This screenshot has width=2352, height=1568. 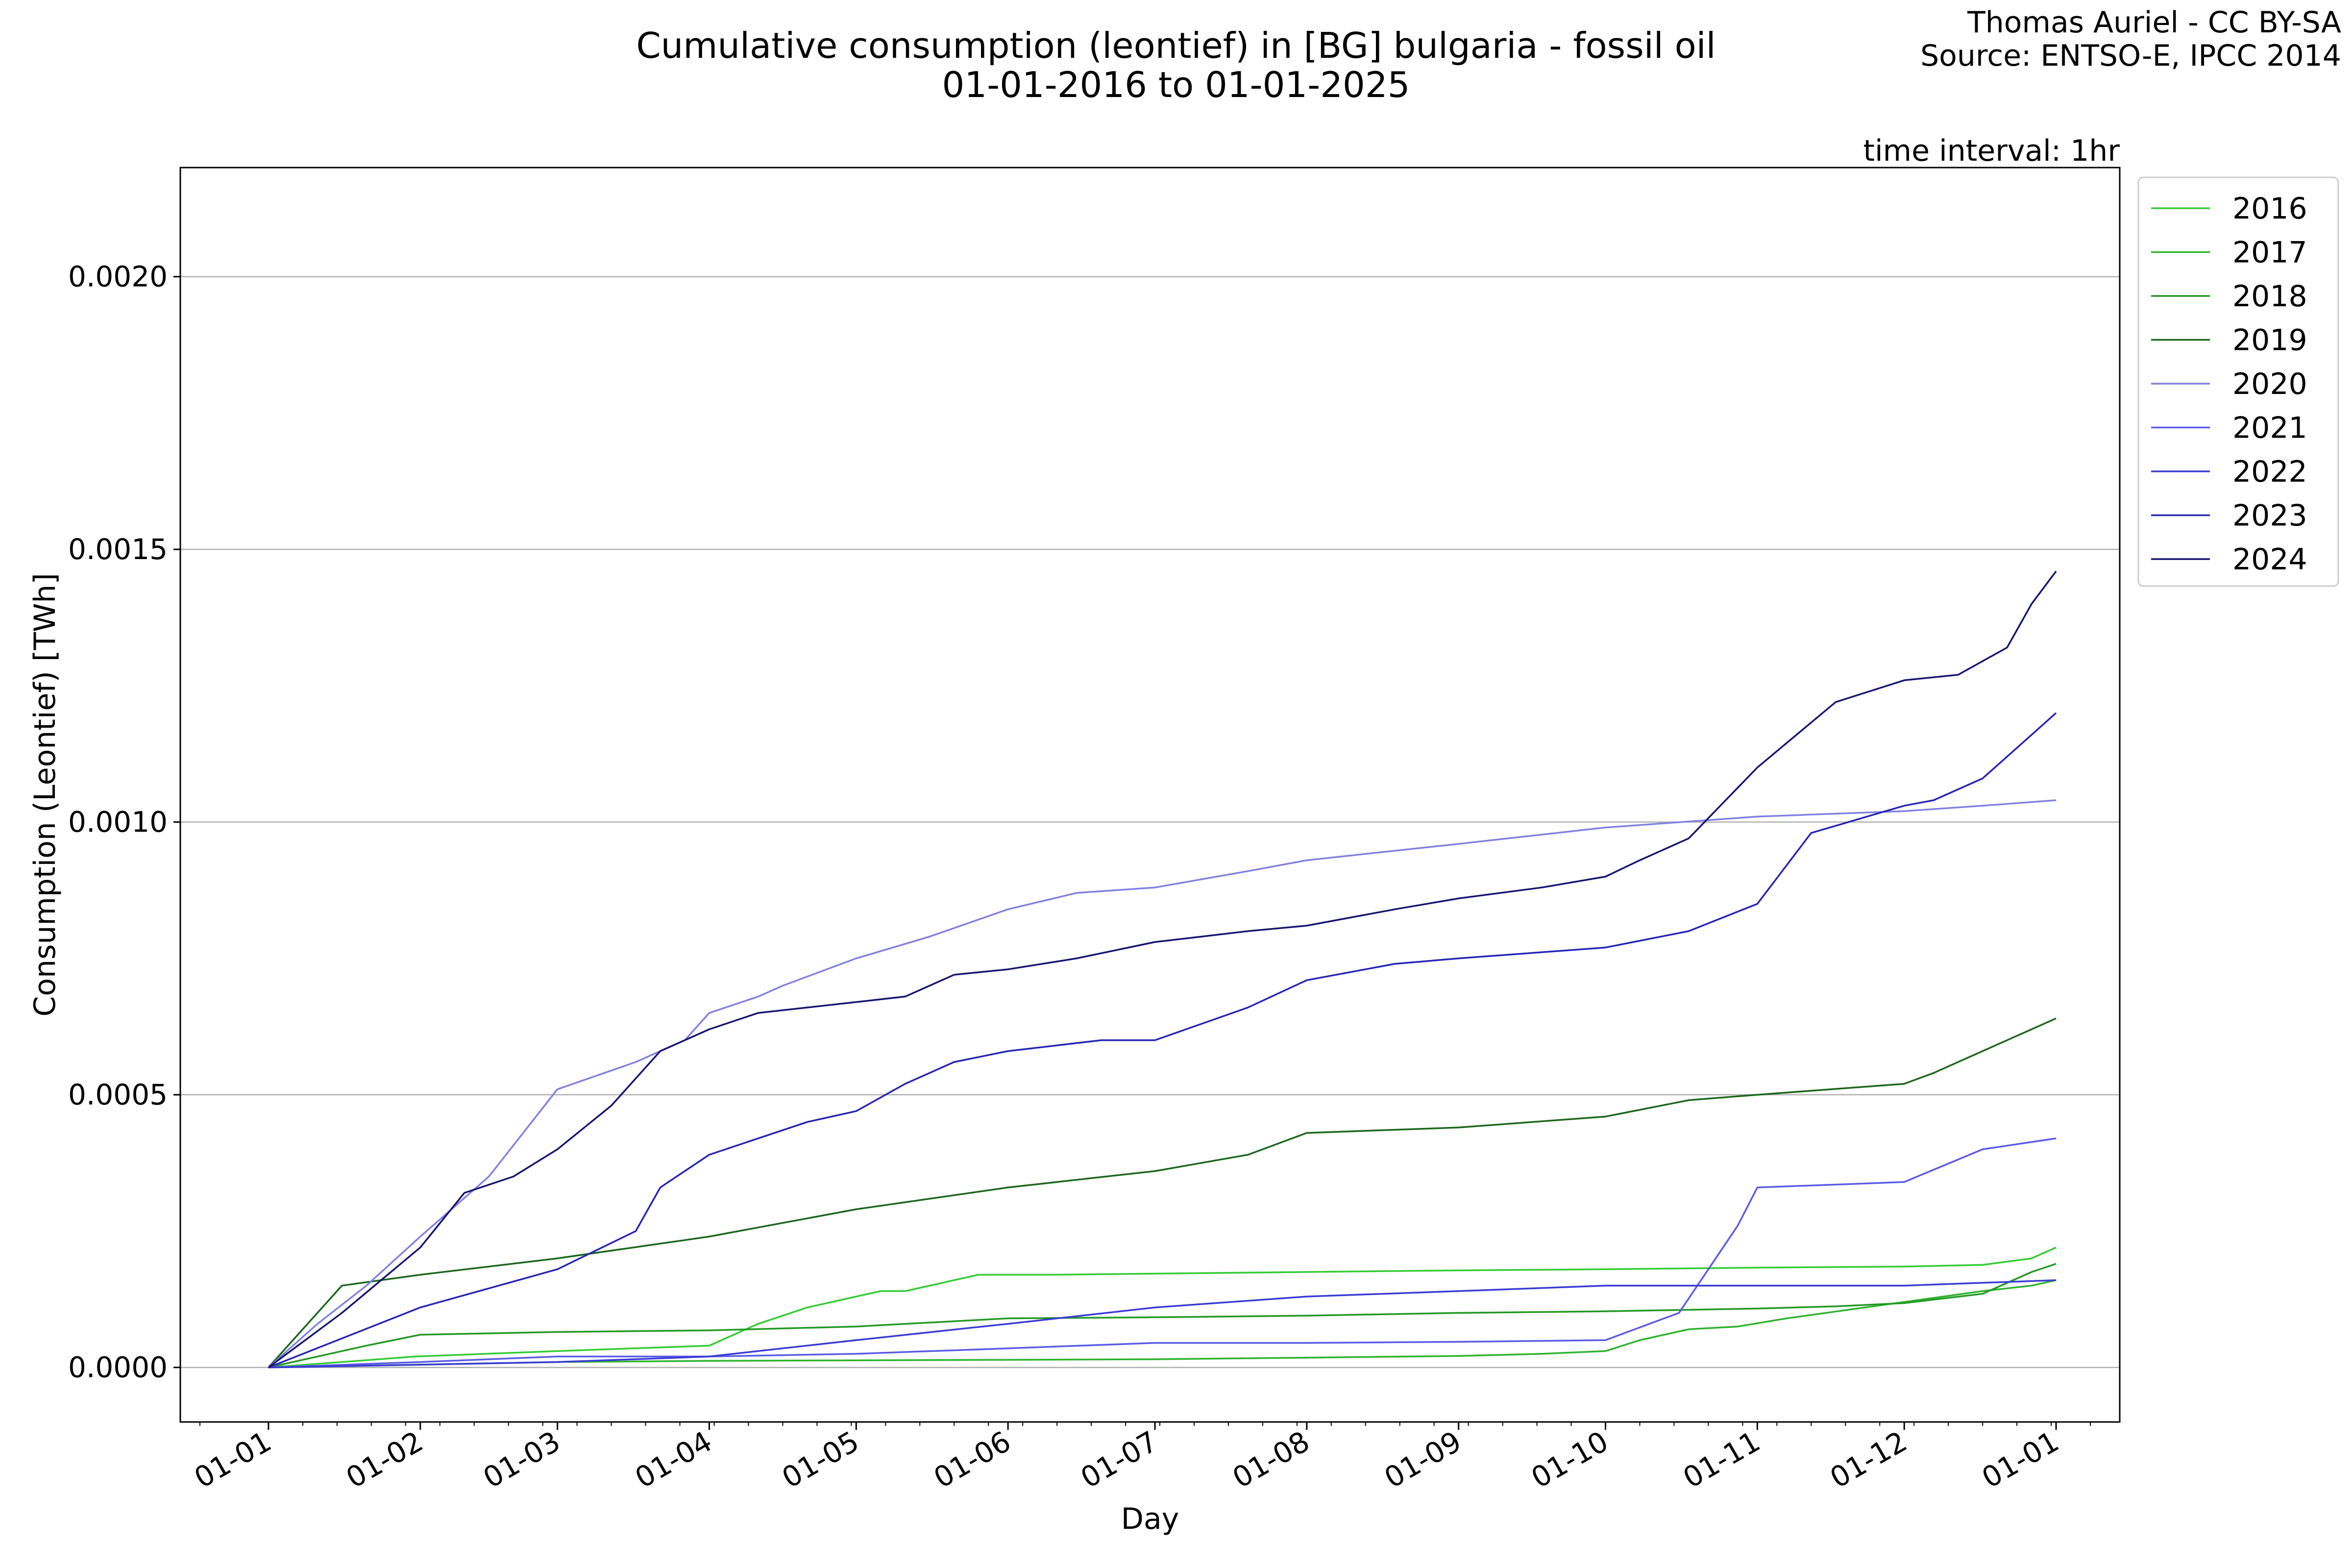 What do you see at coordinates (2269, 472) in the screenshot?
I see `legend-label-2022: 2022` at bounding box center [2269, 472].